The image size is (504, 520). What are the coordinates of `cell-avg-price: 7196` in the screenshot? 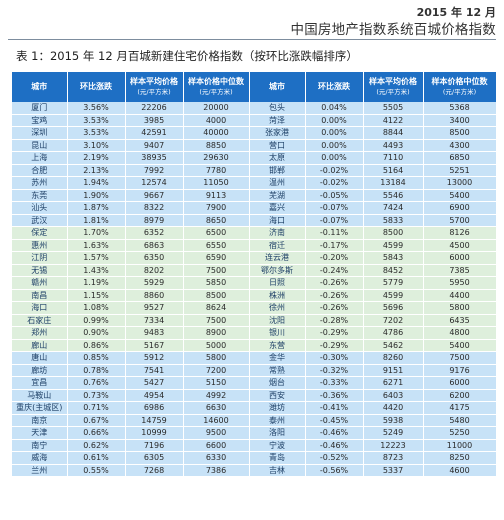 It's located at (154, 445).